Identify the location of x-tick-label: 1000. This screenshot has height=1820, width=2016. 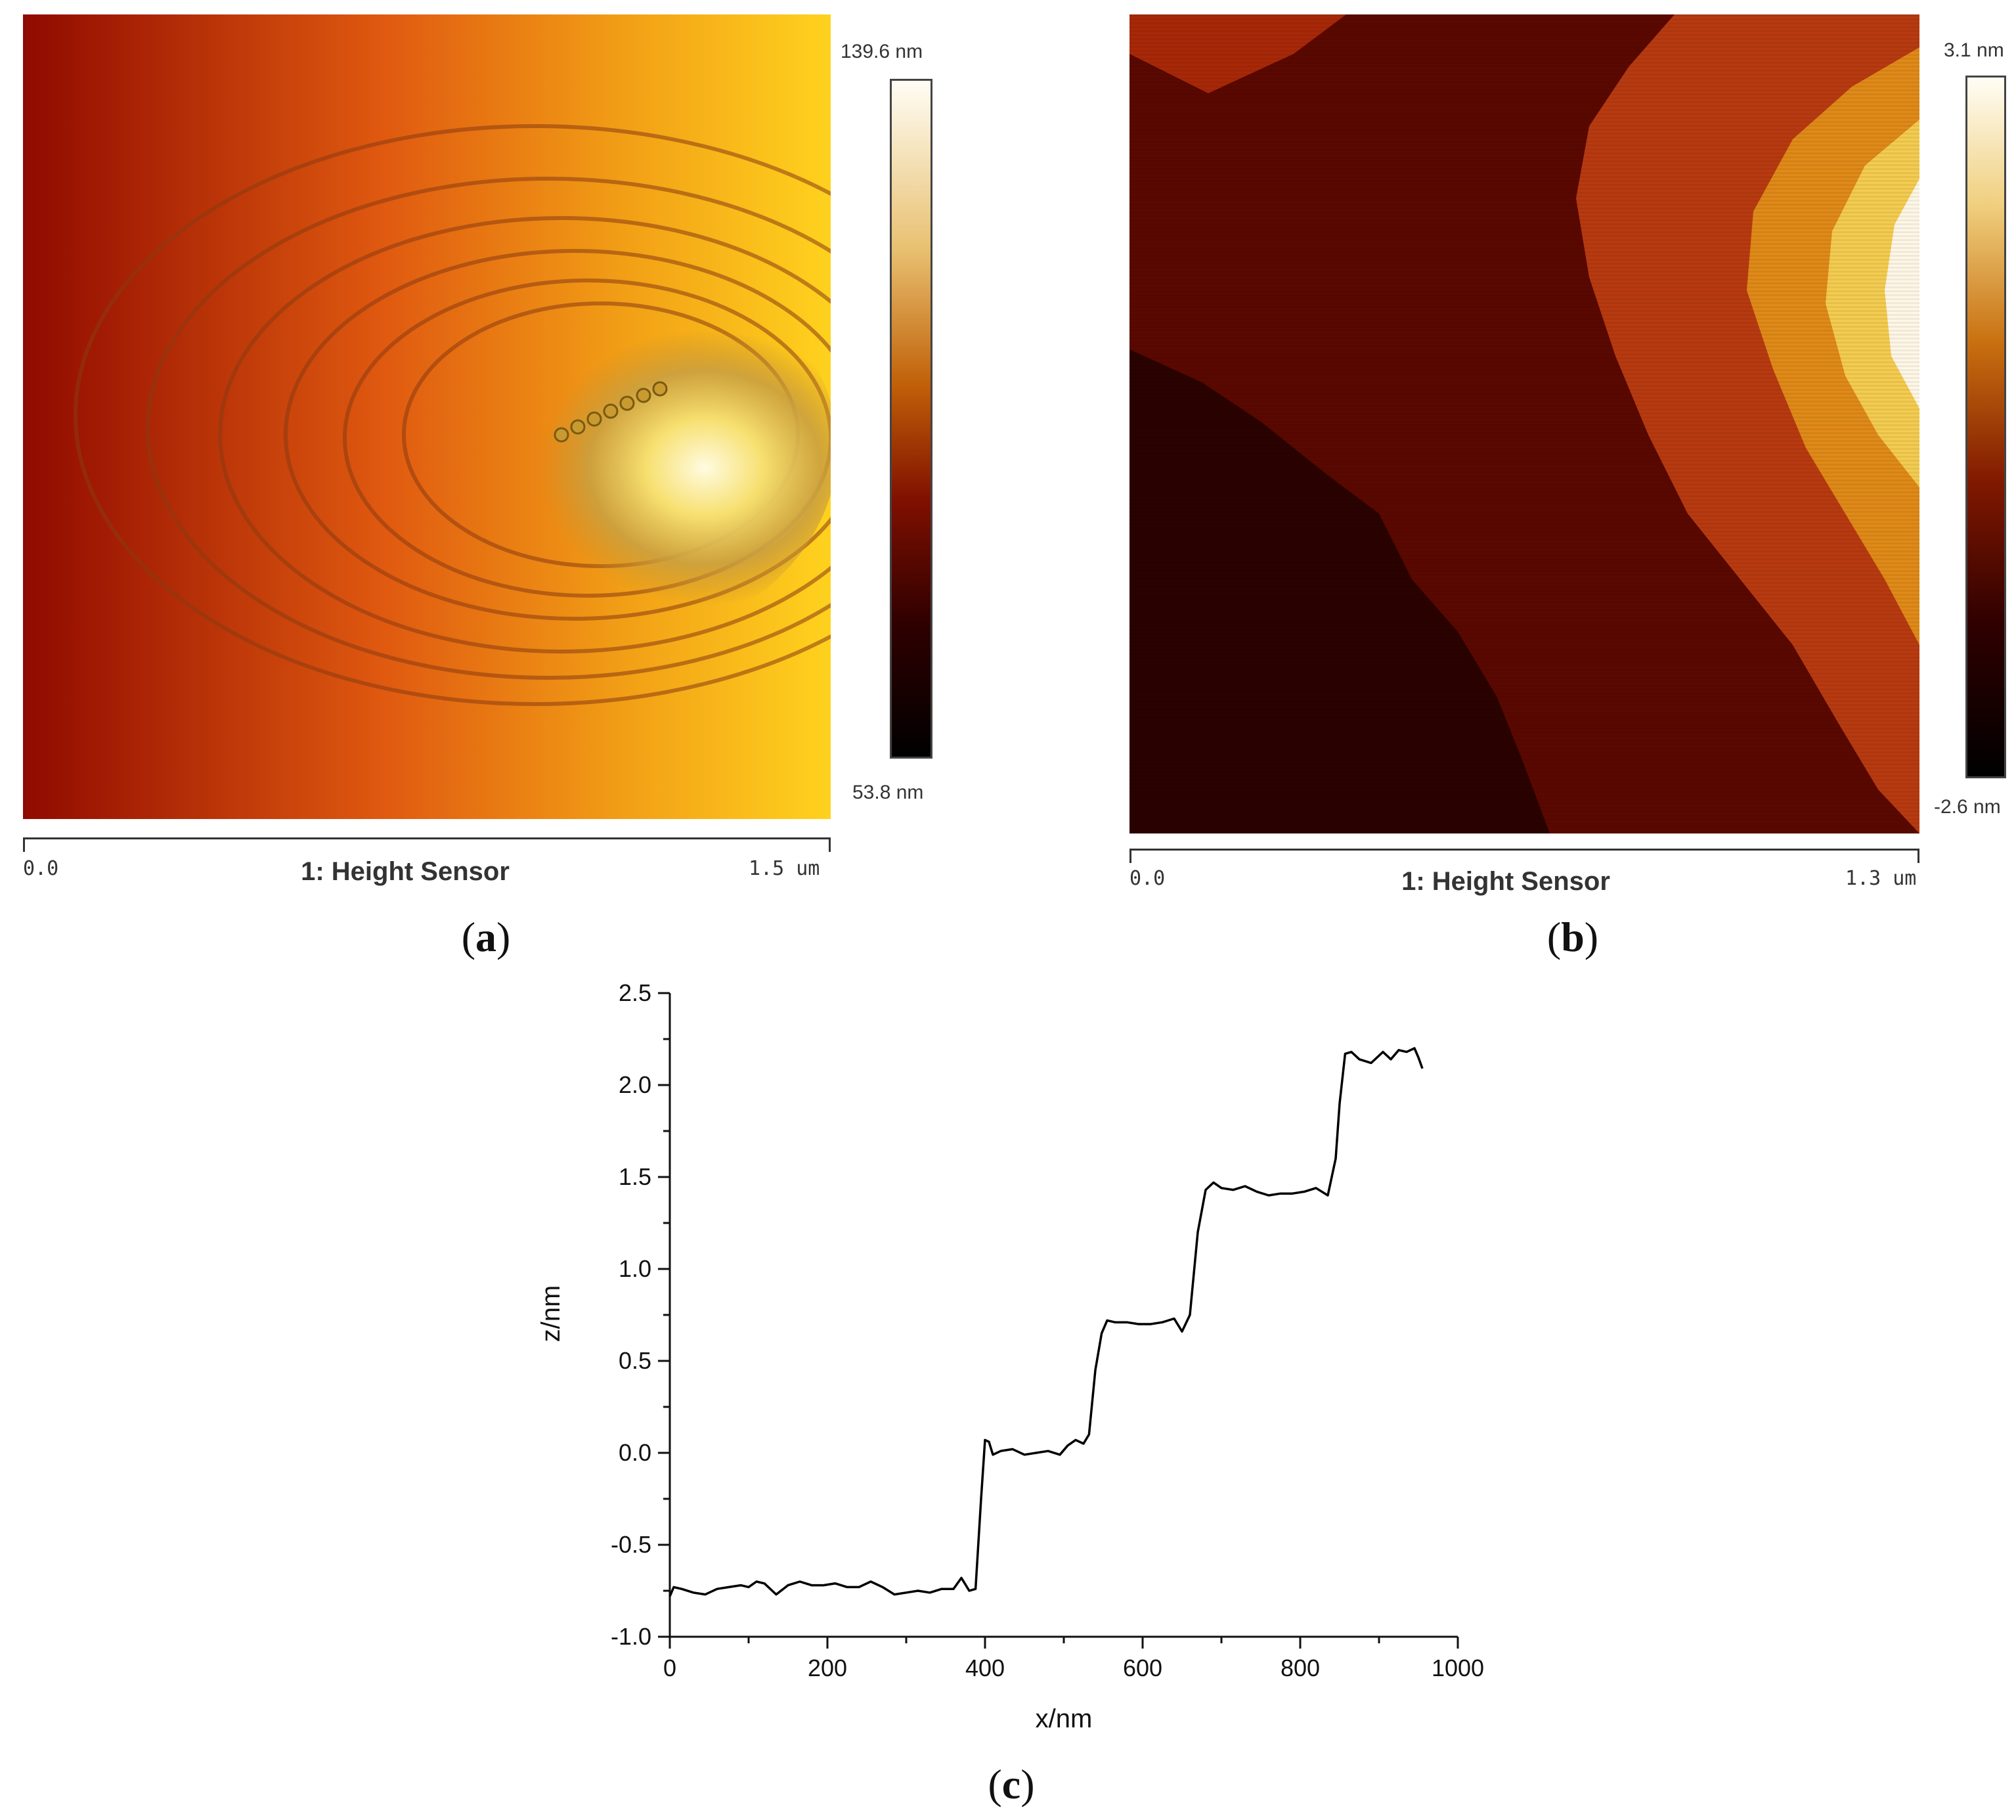
(1458, 1667).